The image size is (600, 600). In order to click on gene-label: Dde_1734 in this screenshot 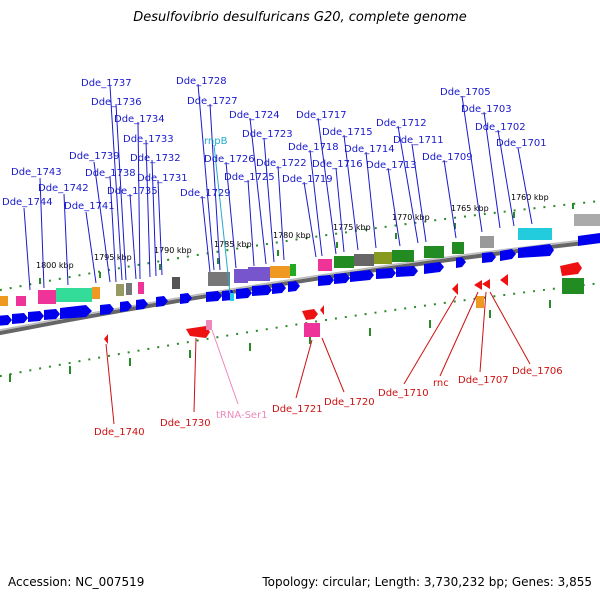, I will do `click(139, 119)`.